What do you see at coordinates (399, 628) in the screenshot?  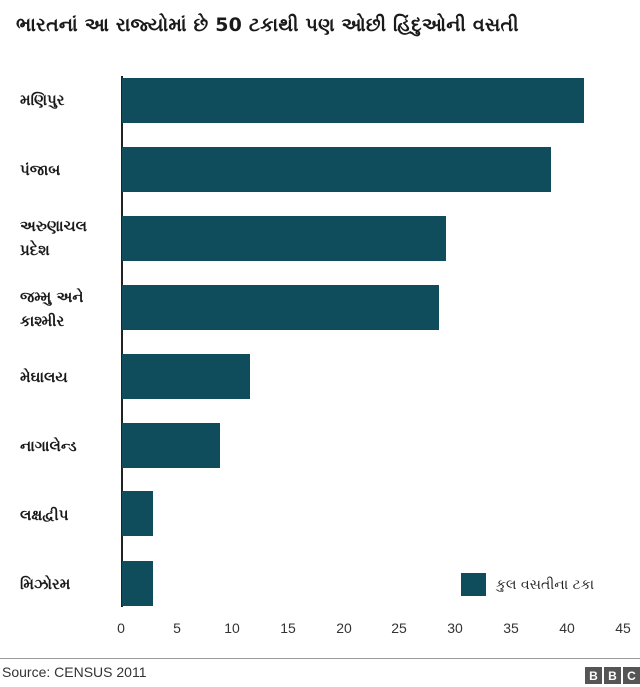 I see `x-tick-label: 25` at bounding box center [399, 628].